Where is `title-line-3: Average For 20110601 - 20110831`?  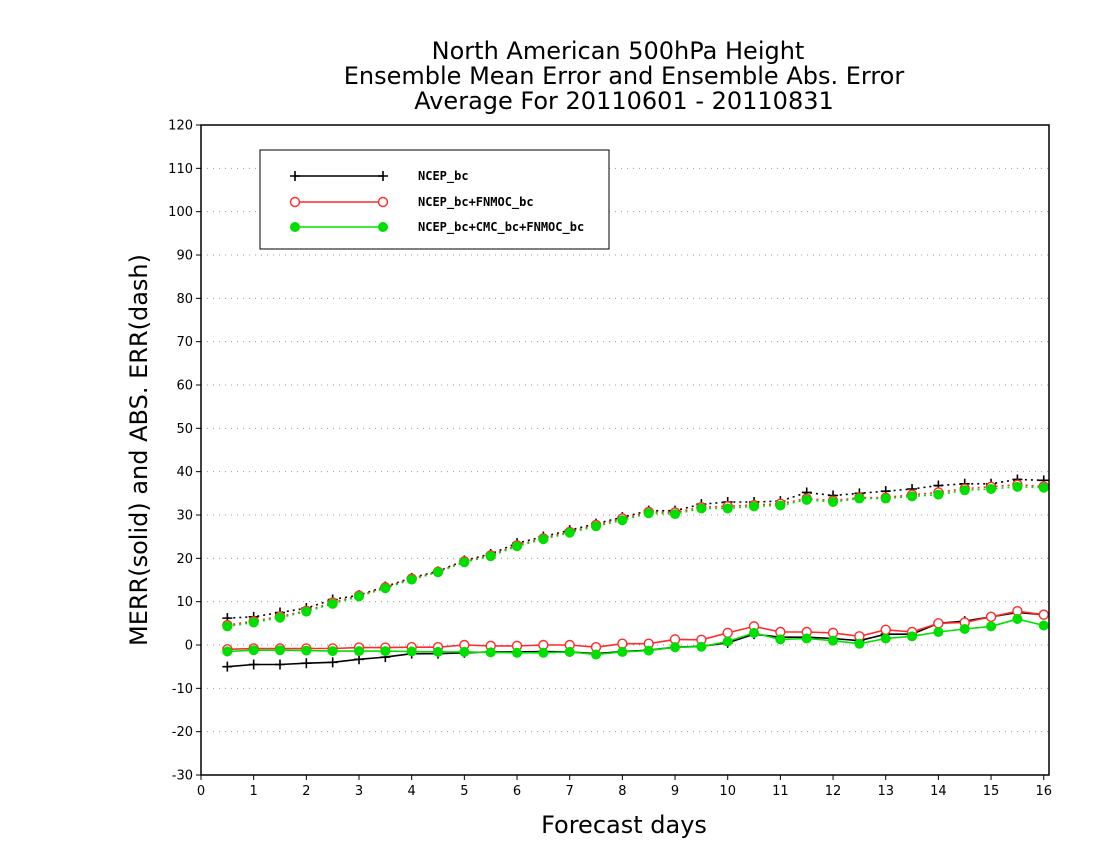 title-line-3: Average For 20110601 - 20110831 is located at coordinates (624, 101).